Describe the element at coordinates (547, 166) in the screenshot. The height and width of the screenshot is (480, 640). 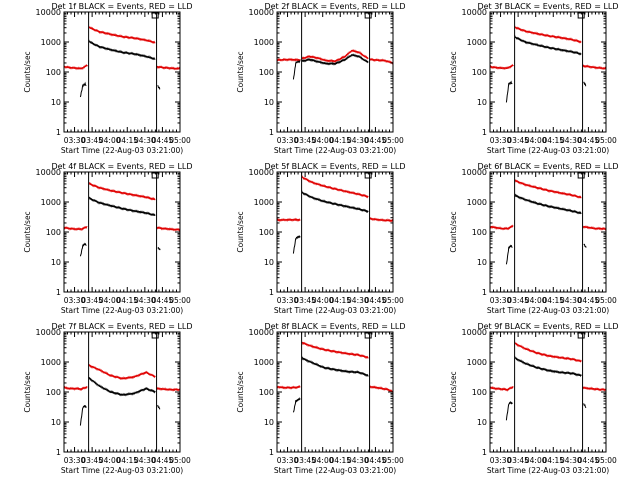
I see `panel-title: Det 6f BLACK = Events, RED = LLD` at that location.